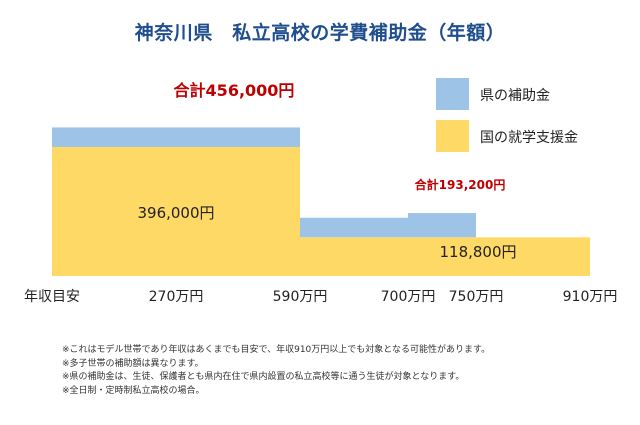  What do you see at coordinates (515, 96) in the screenshot?
I see `legend-label-1: 県の補助金` at bounding box center [515, 96].